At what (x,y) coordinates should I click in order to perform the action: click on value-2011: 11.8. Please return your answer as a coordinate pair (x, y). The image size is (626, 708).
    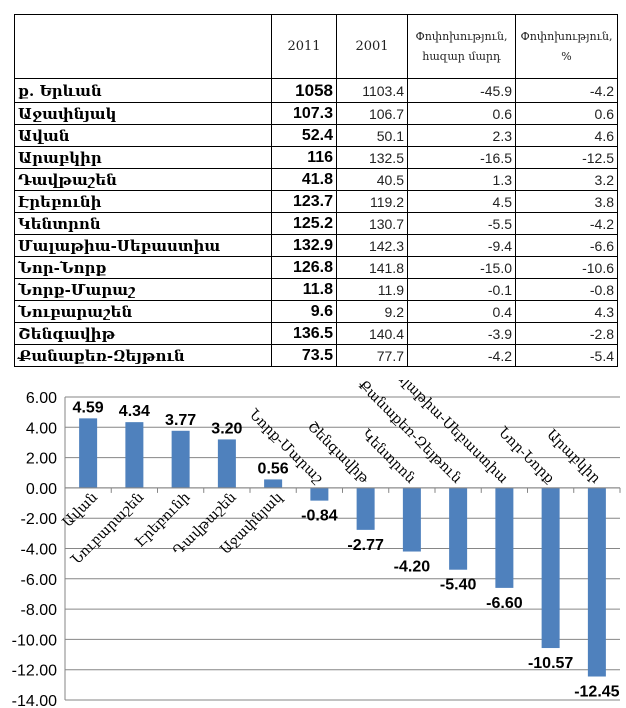
    Looking at the image, I should click on (304, 289).